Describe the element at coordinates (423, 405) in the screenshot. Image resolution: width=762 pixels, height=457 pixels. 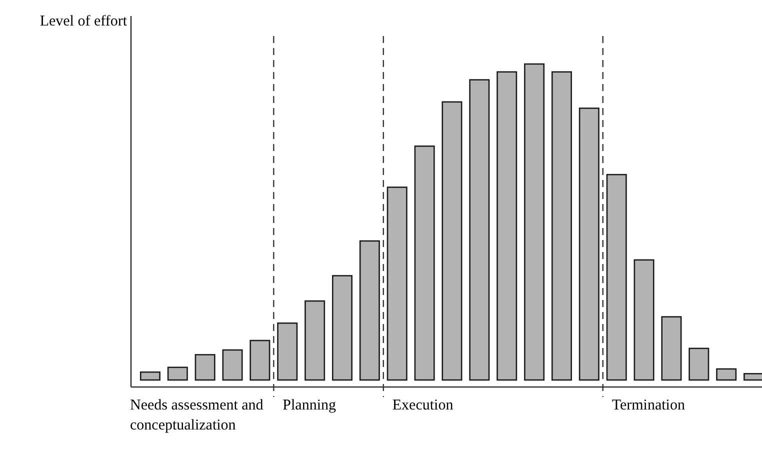
I see `text: Execution` at that location.